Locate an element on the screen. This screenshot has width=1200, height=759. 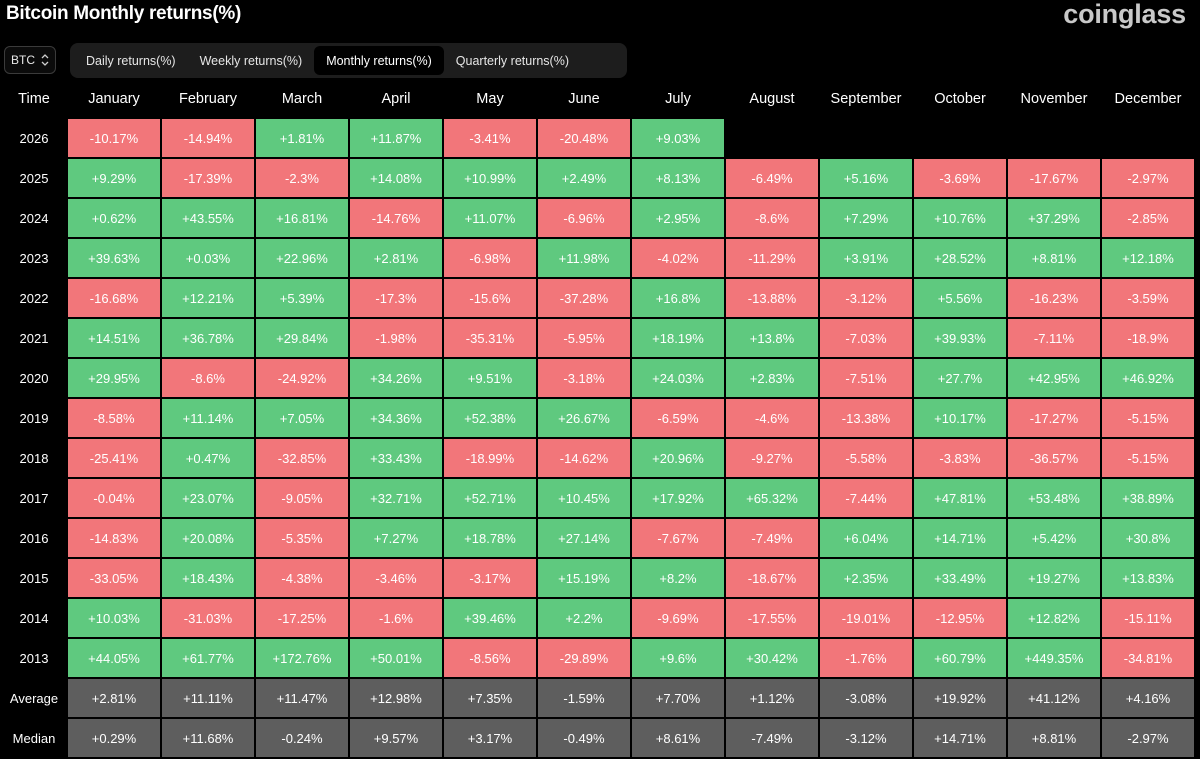
column-header-february: February is located at coordinates (208, 99).